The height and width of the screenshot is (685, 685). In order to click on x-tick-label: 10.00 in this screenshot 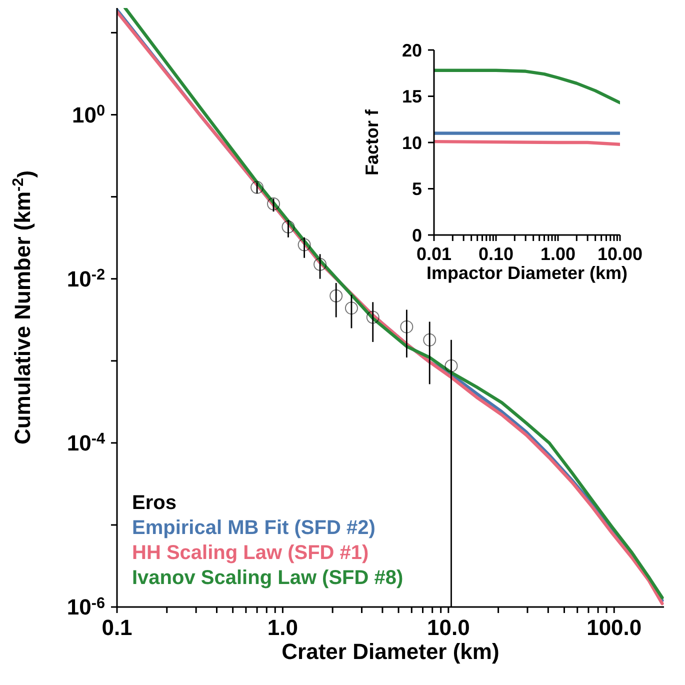, I will do `click(620, 254)`.